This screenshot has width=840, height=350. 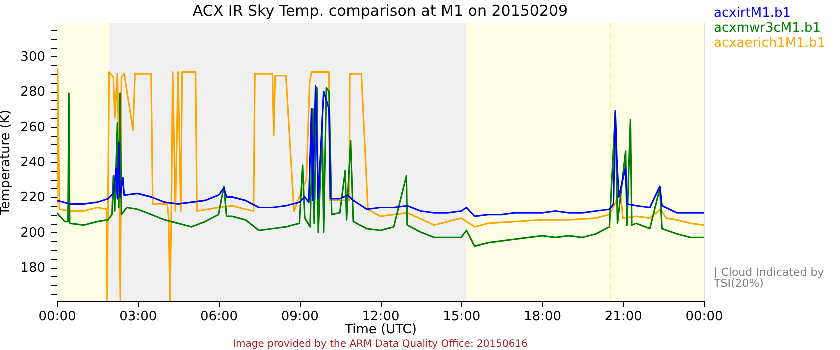 I want to click on x-tick-label: 12:00, so click(x=381, y=317).